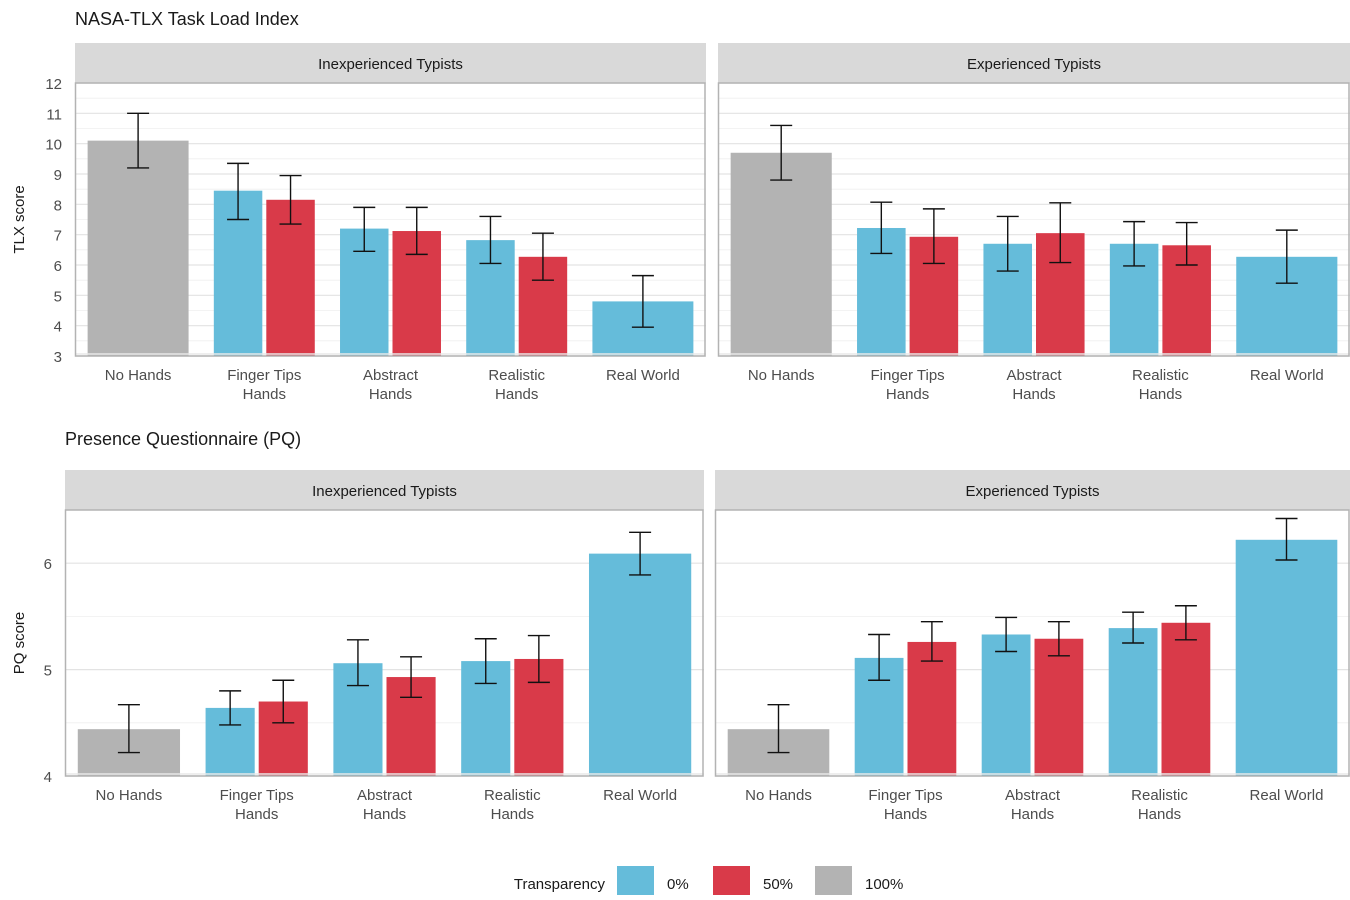 The height and width of the screenshot is (900, 1350). Describe the element at coordinates (708, 883) in the screenshot. I see `legend: Transparency 0% 50% 100%` at that location.